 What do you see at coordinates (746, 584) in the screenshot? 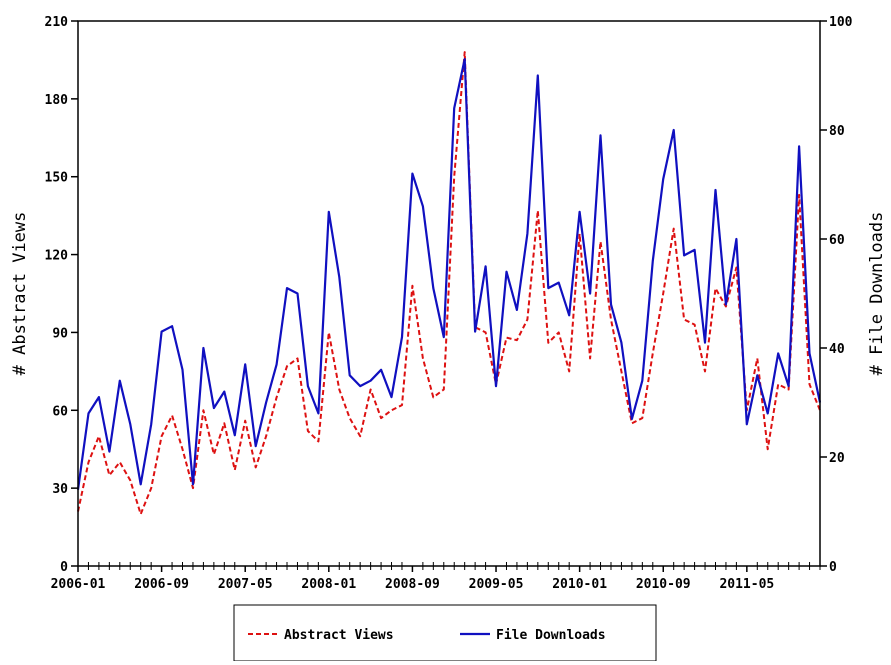
I see `x-tick-label: 2011-05` at bounding box center [746, 584].